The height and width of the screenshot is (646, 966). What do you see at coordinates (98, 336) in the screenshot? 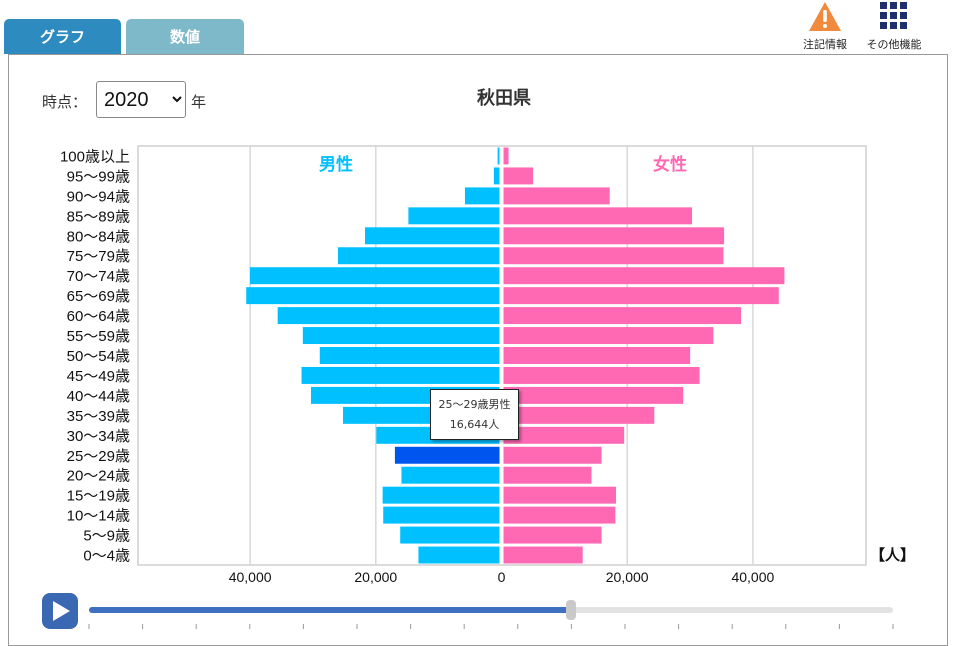
I see `y-tick-label: 55〜59歳` at bounding box center [98, 336].